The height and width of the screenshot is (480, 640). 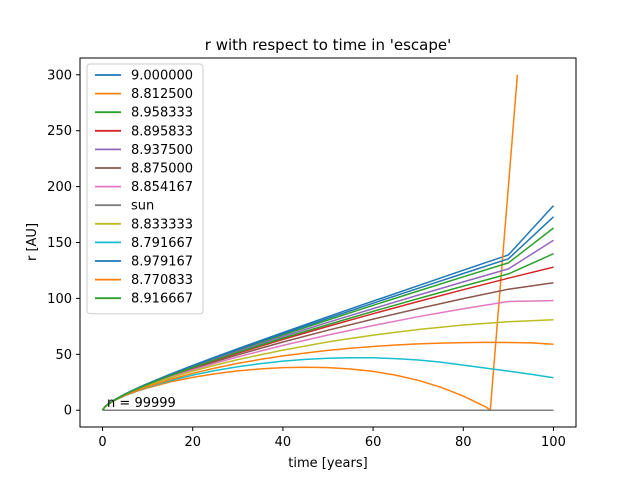 What do you see at coordinates (162, 150) in the screenshot?
I see `legend-label: 8.937500` at bounding box center [162, 150].